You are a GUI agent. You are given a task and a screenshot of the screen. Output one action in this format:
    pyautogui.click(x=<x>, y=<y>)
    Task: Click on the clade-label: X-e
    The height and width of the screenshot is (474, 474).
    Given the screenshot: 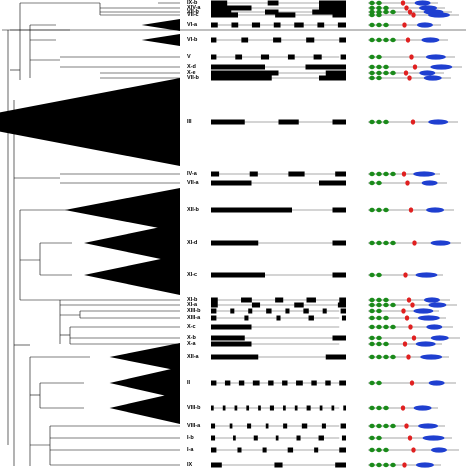 What is the action you would take?
    pyautogui.click(x=191, y=73)
    